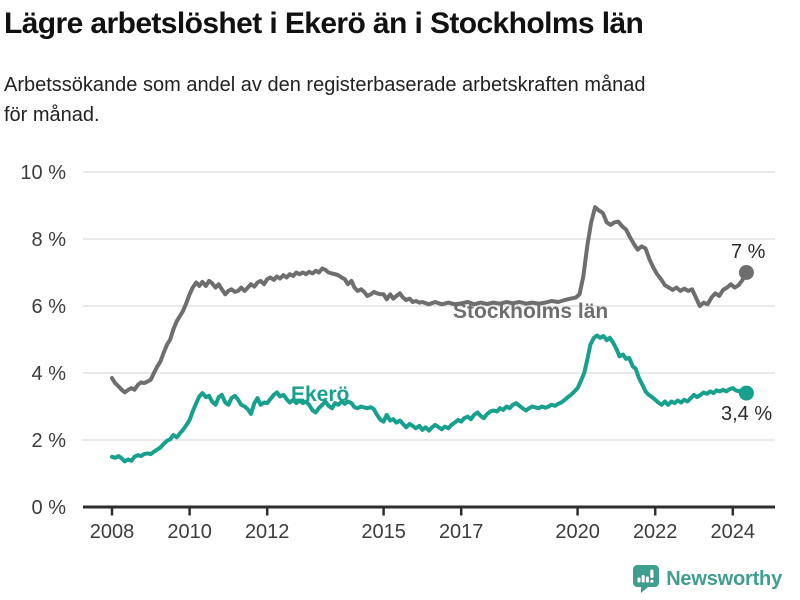 Image resolution: width=800 pixels, height=600 pixels. Describe the element at coordinates (733, 532) in the screenshot. I see `x-axis-tick-label: 2024` at that location.